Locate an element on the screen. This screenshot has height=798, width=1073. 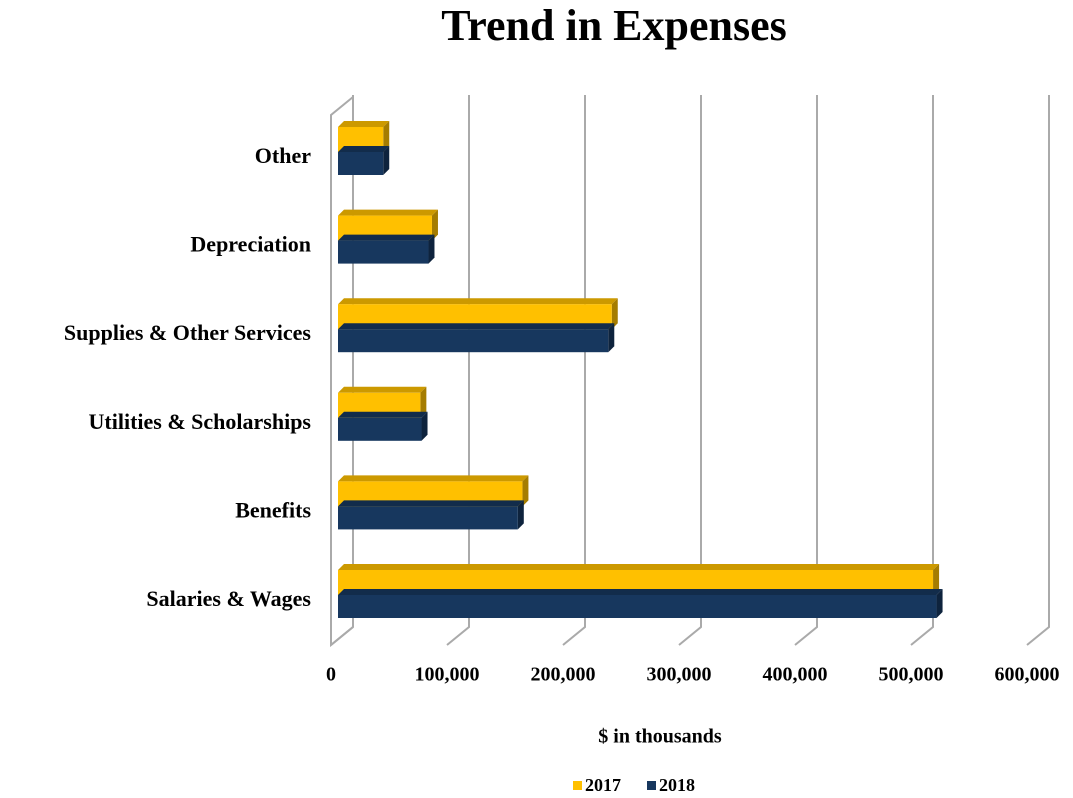
x-axis-label: $ in thousands is located at coordinates (660, 737).